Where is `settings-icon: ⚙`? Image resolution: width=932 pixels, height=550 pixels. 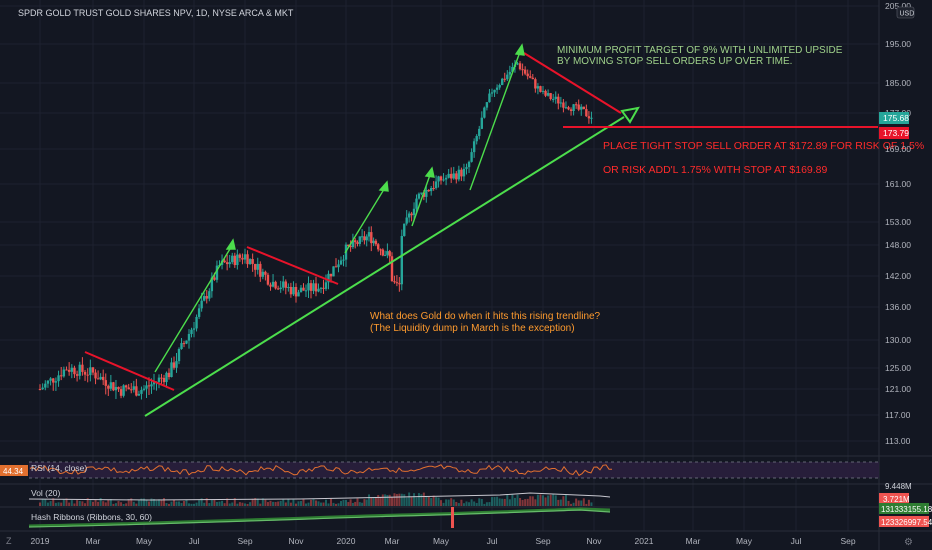 settings-icon: ⚙ is located at coordinates (908, 542).